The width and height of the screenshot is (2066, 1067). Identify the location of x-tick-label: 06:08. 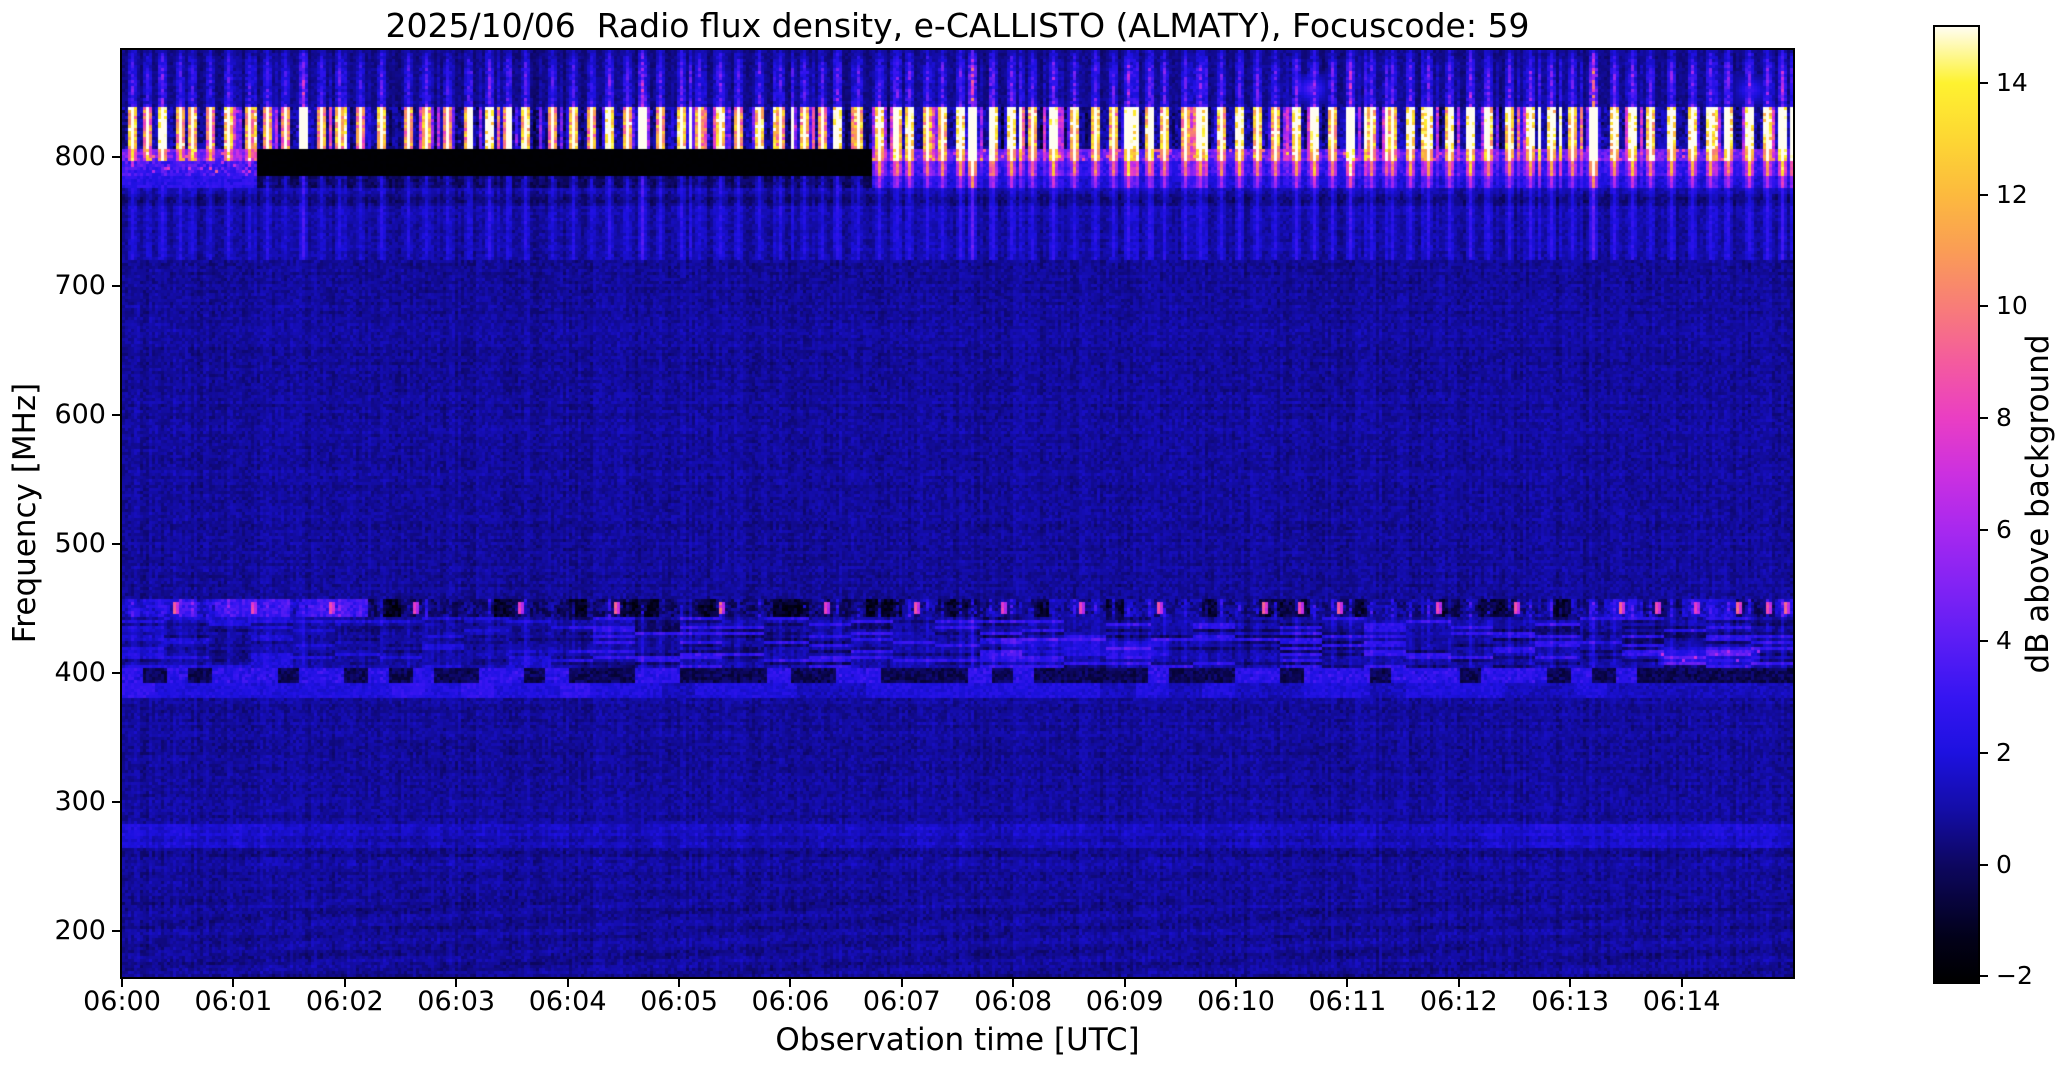
(1013, 1001).